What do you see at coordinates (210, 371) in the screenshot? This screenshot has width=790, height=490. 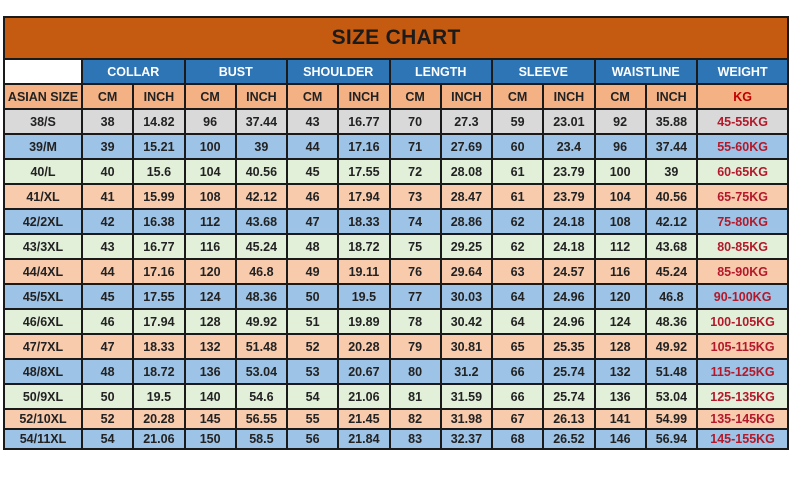 I see `bust-cm-cell: 136` at bounding box center [210, 371].